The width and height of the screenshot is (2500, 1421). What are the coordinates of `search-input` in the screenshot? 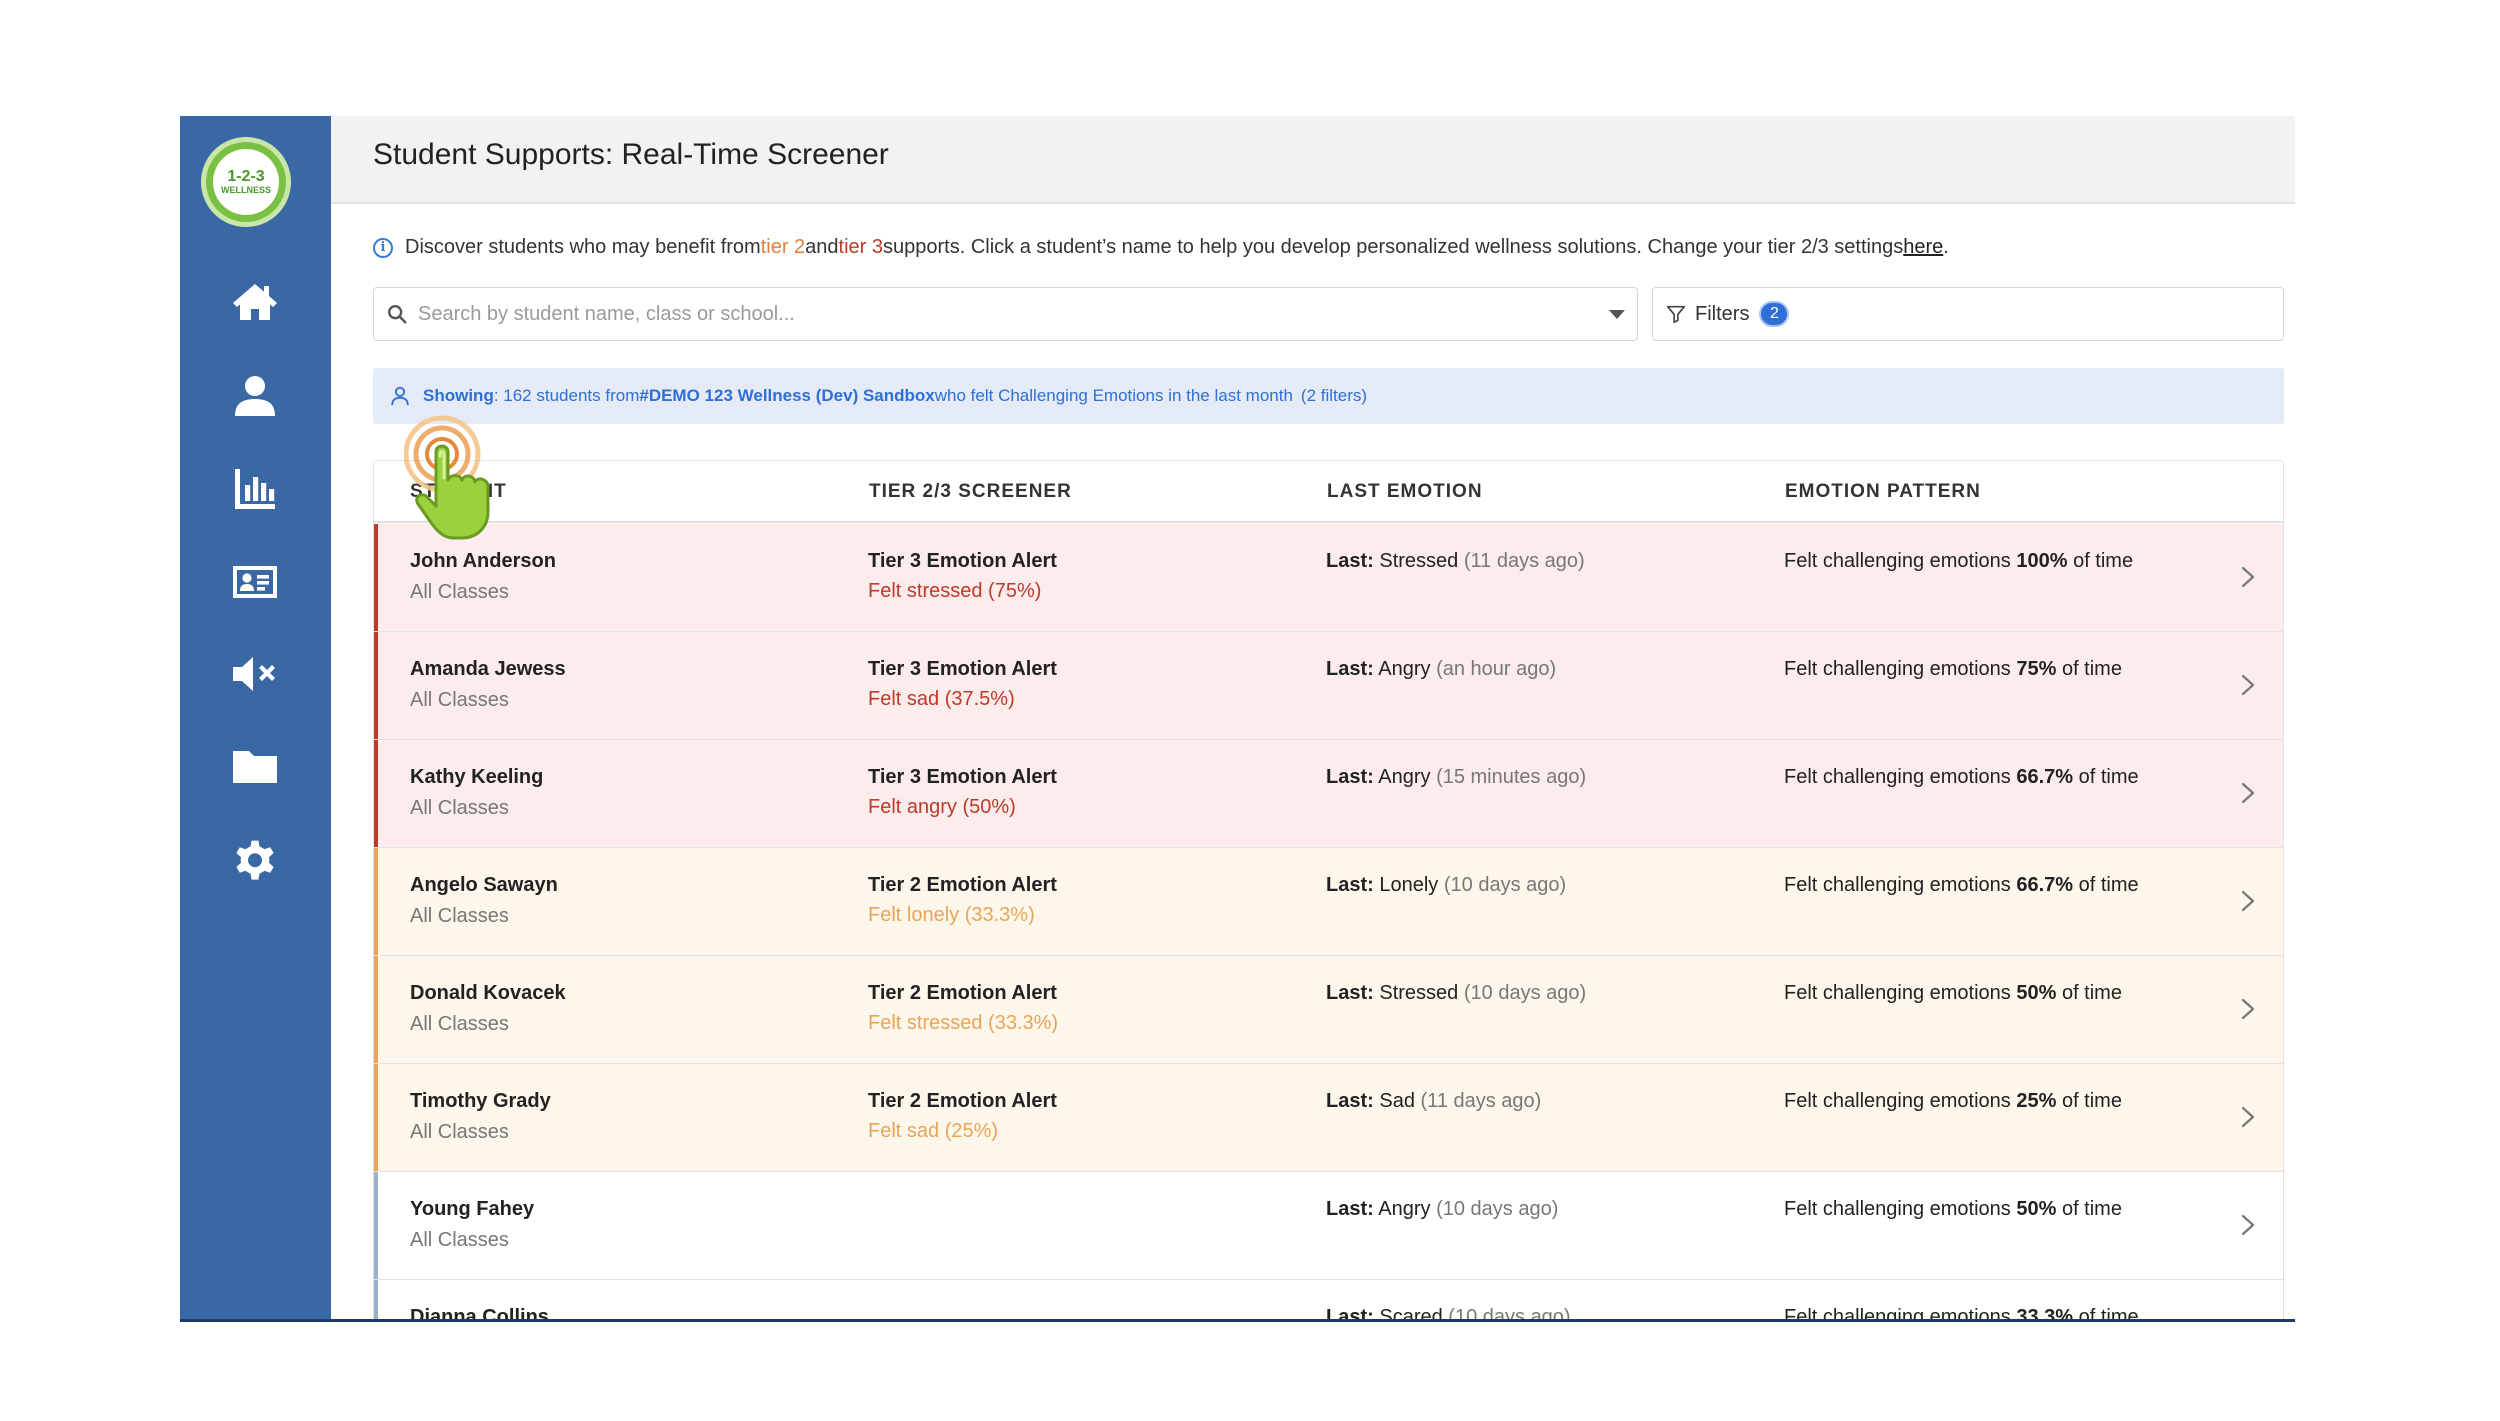 It's located at (1013, 314).